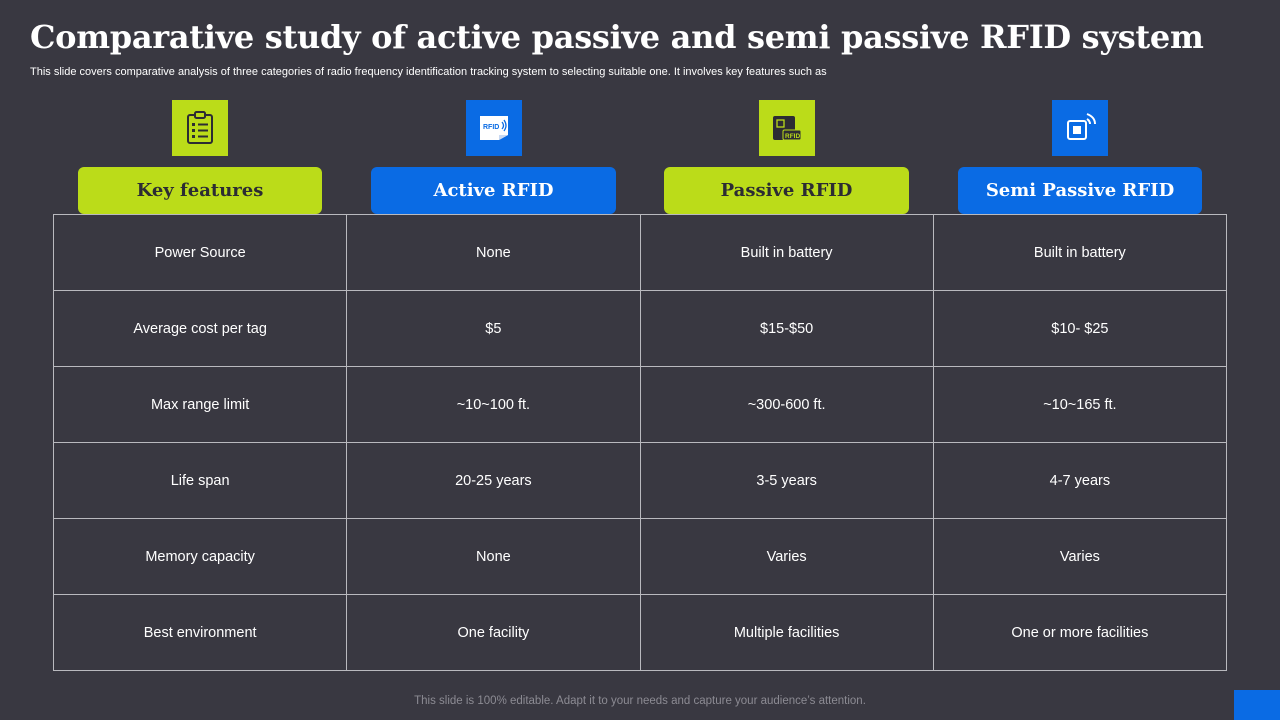  Describe the element at coordinates (786, 632) in the screenshot. I see `passive-cell: Multiple facilities` at that location.